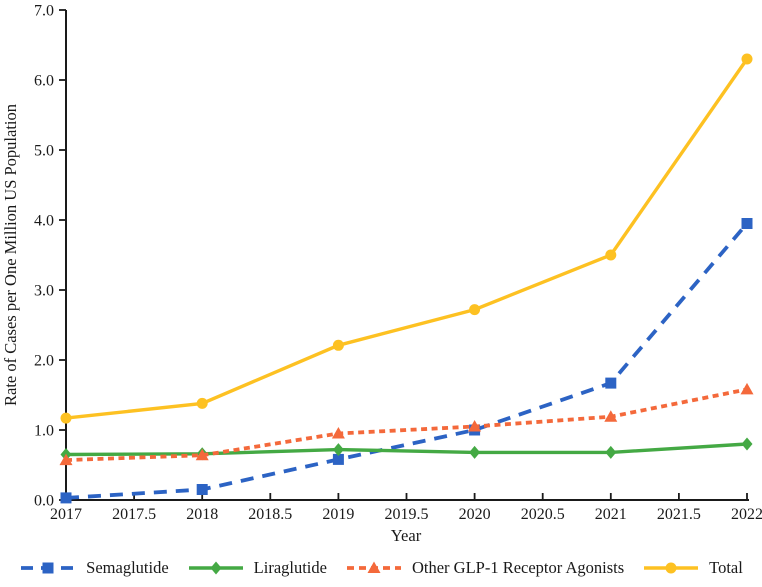  I want to click on legend-marker-square, so click(48, 567).